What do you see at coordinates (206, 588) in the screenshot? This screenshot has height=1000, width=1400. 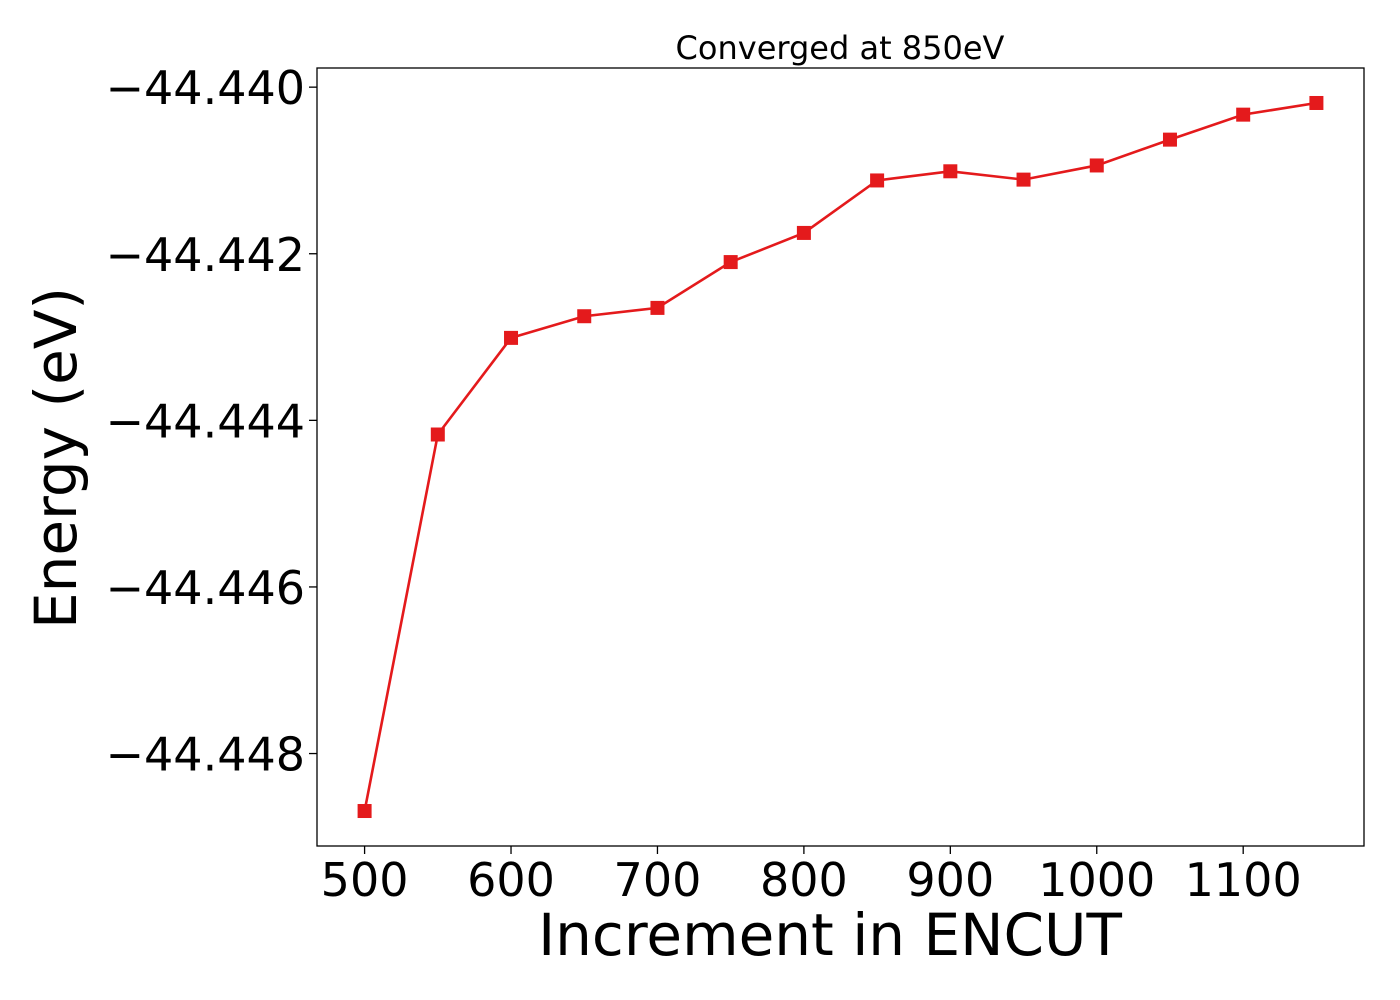 I see `y-tick-label: −44.446` at bounding box center [206, 588].